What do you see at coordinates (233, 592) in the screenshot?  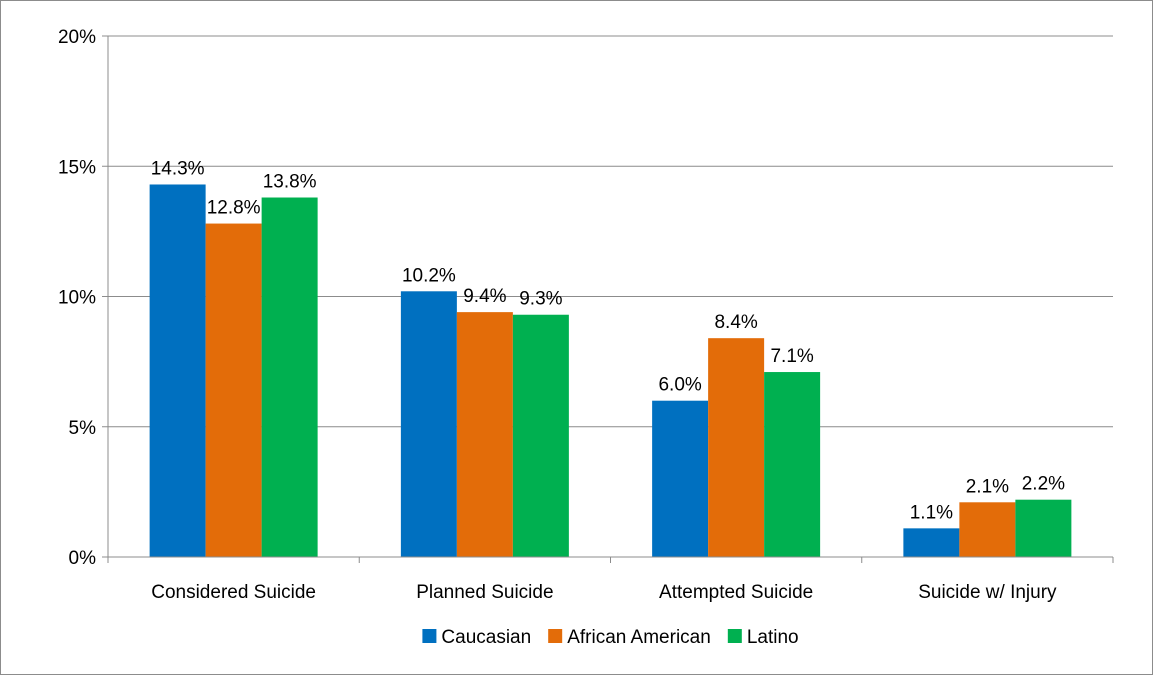 I see `category-label: Considered Suicide` at bounding box center [233, 592].